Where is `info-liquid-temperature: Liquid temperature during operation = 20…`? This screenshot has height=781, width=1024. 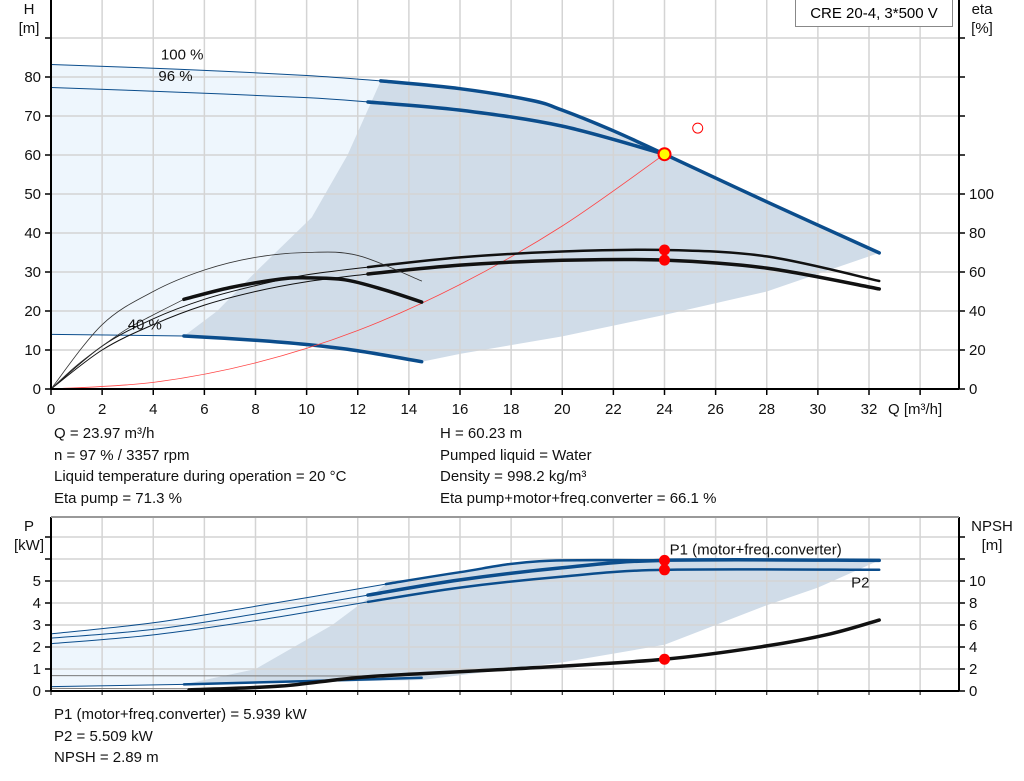
info-liquid-temperature: Liquid temperature during operation = 20… is located at coordinates (200, 476).